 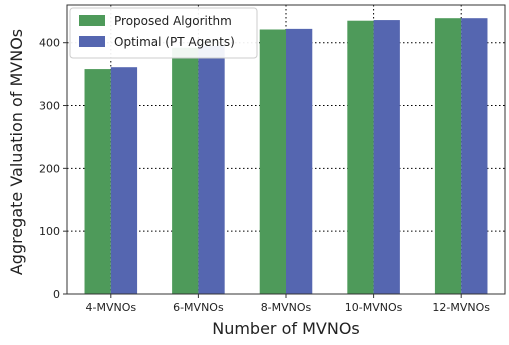 I want to click on legend-swatch-proposed-algorithm, so click(x=92, y=20).